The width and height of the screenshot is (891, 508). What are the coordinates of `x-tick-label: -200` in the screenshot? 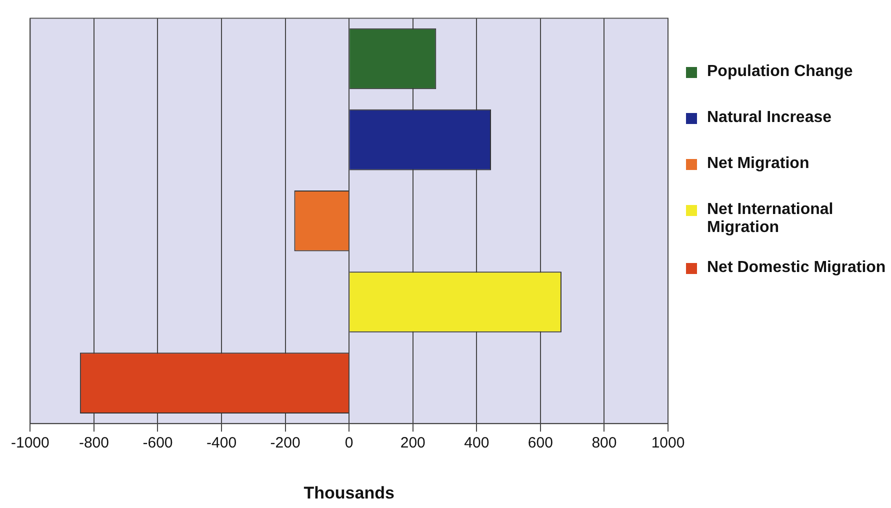 It's located at (285, 443).